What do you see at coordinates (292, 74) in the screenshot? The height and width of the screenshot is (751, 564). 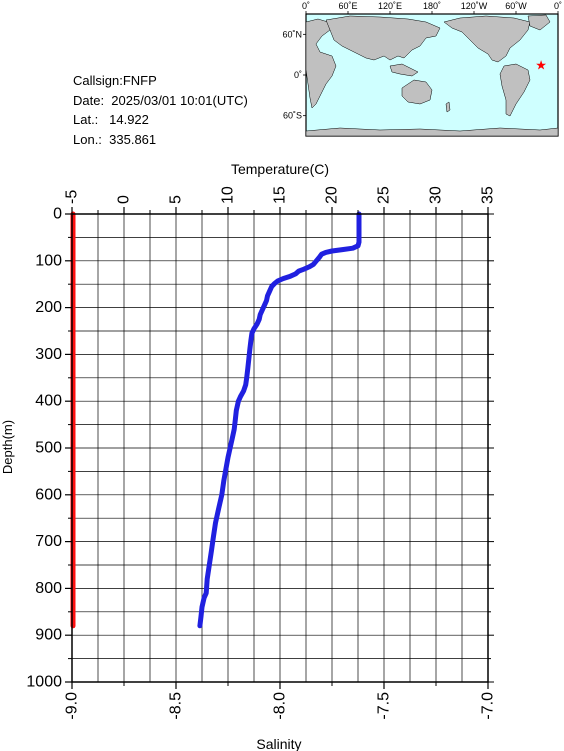 I see `map-left-labels: 60˚N 0˚ 60˚S` at bounding box center [292, 74].